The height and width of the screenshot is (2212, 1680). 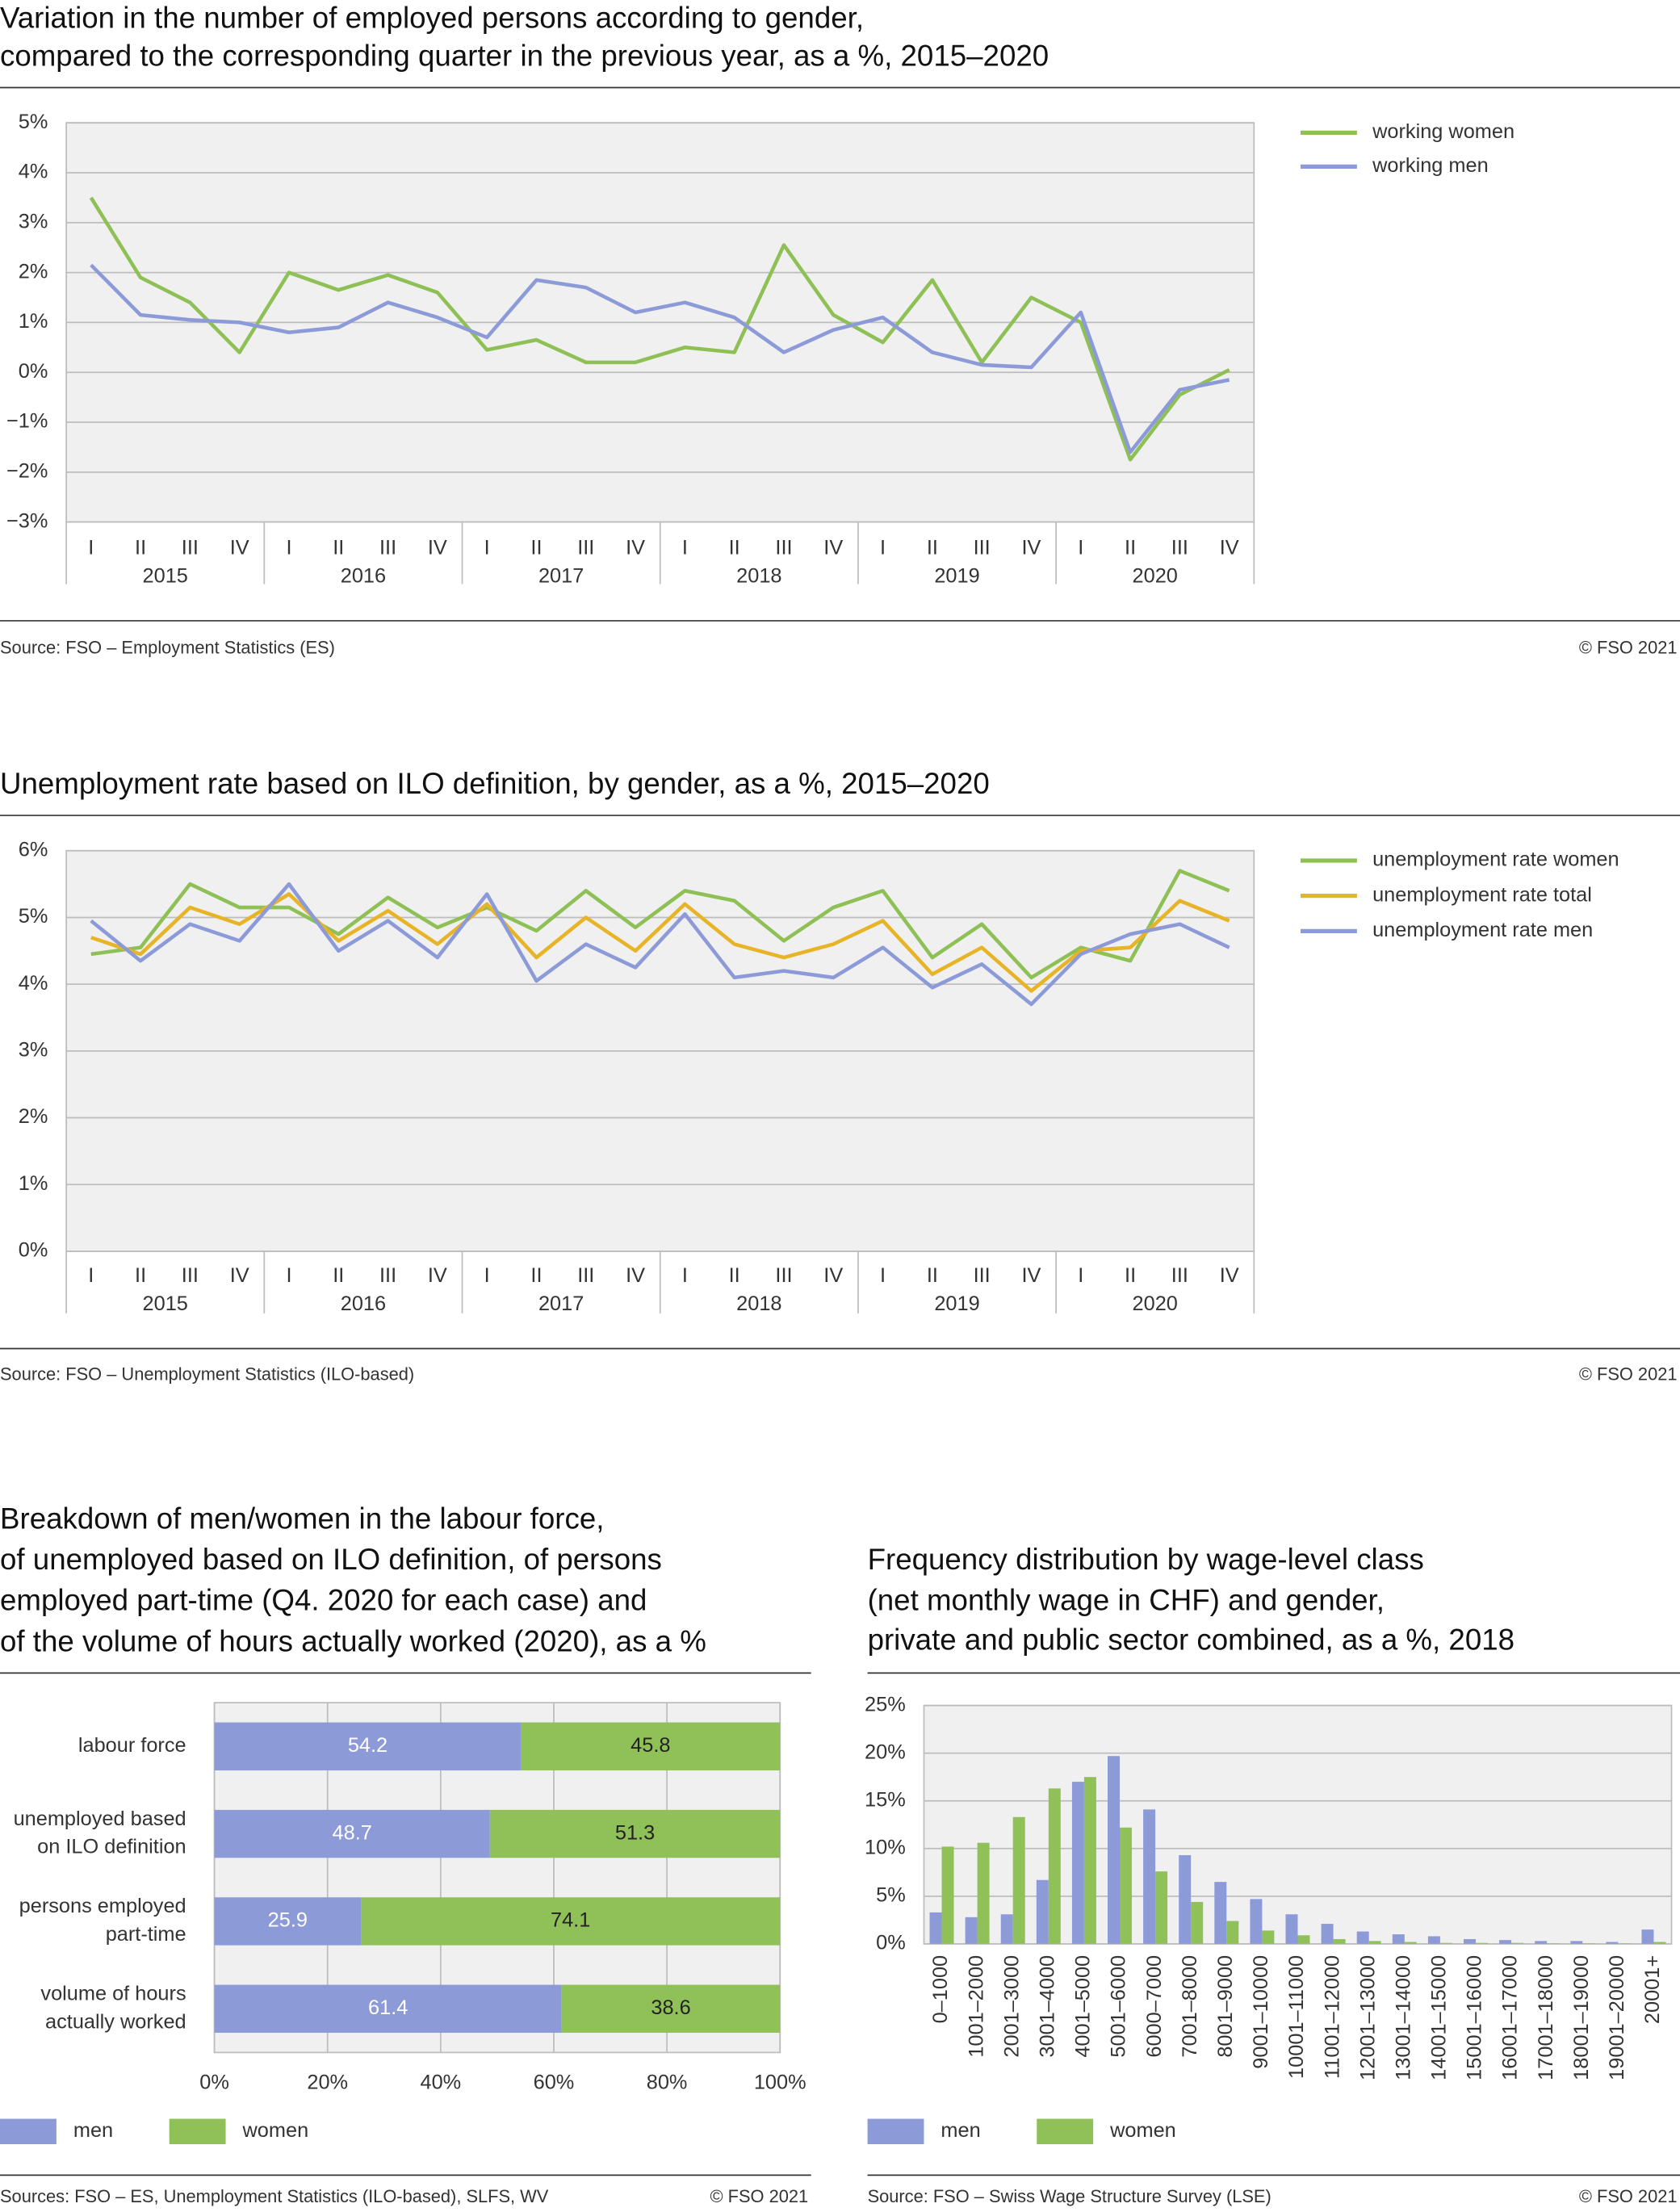 What do you see at coordinates (758, 575) in the screenshot?
I see `x-group-label: 2018` at bounding box center [758, 575].